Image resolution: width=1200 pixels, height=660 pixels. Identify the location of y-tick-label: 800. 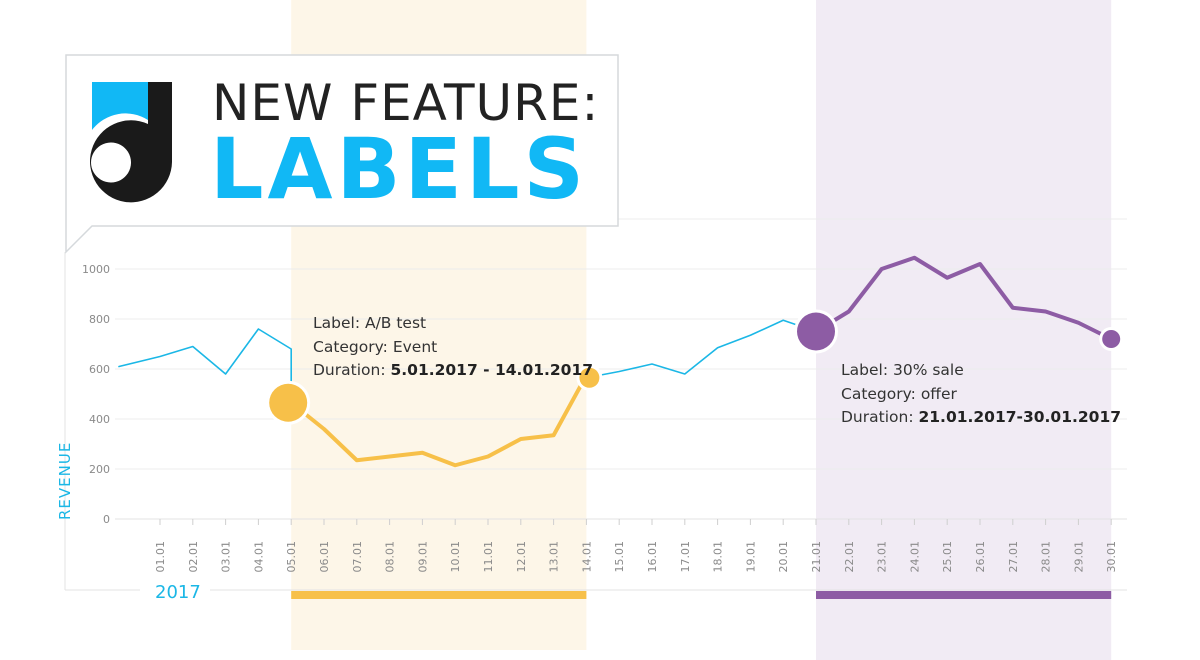
(99, 319).